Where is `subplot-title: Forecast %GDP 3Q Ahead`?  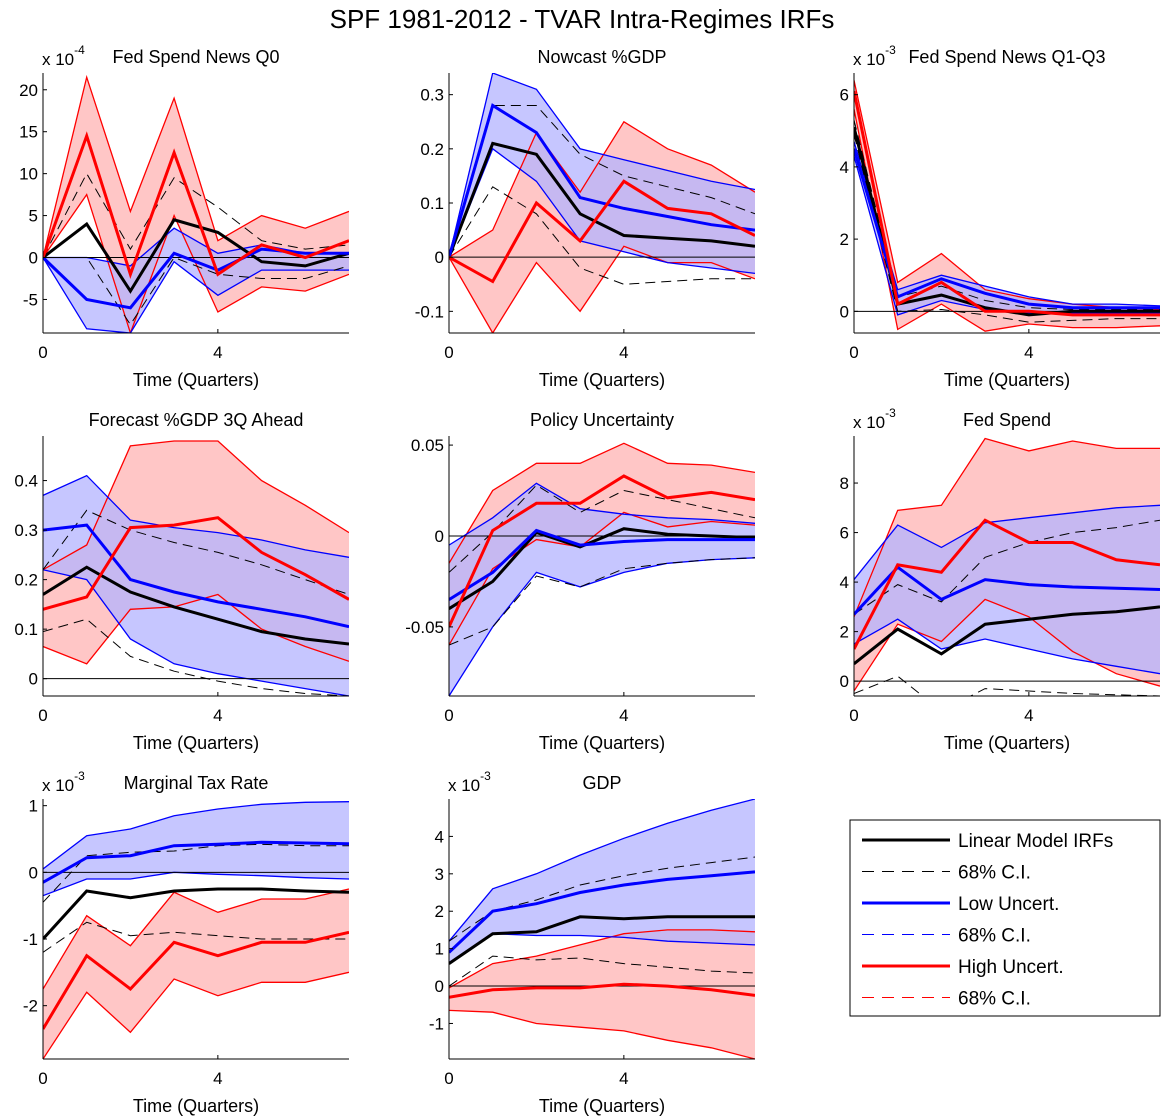
subplot-title: Forecast %GDP 3Q Ahead is located at coordinates (196, 420).